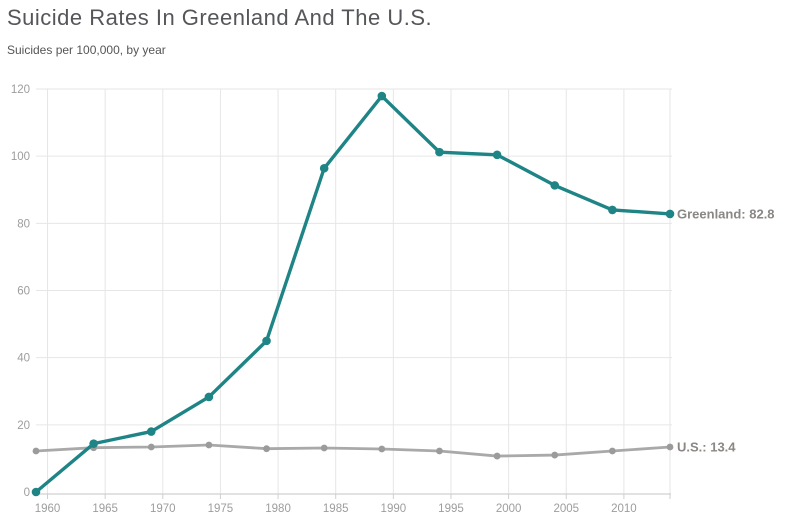  Describe the element at coordinates (86, 50) in the screenshot. I see `chart-subtitle: Suicides per 100,000, by year` at that location.